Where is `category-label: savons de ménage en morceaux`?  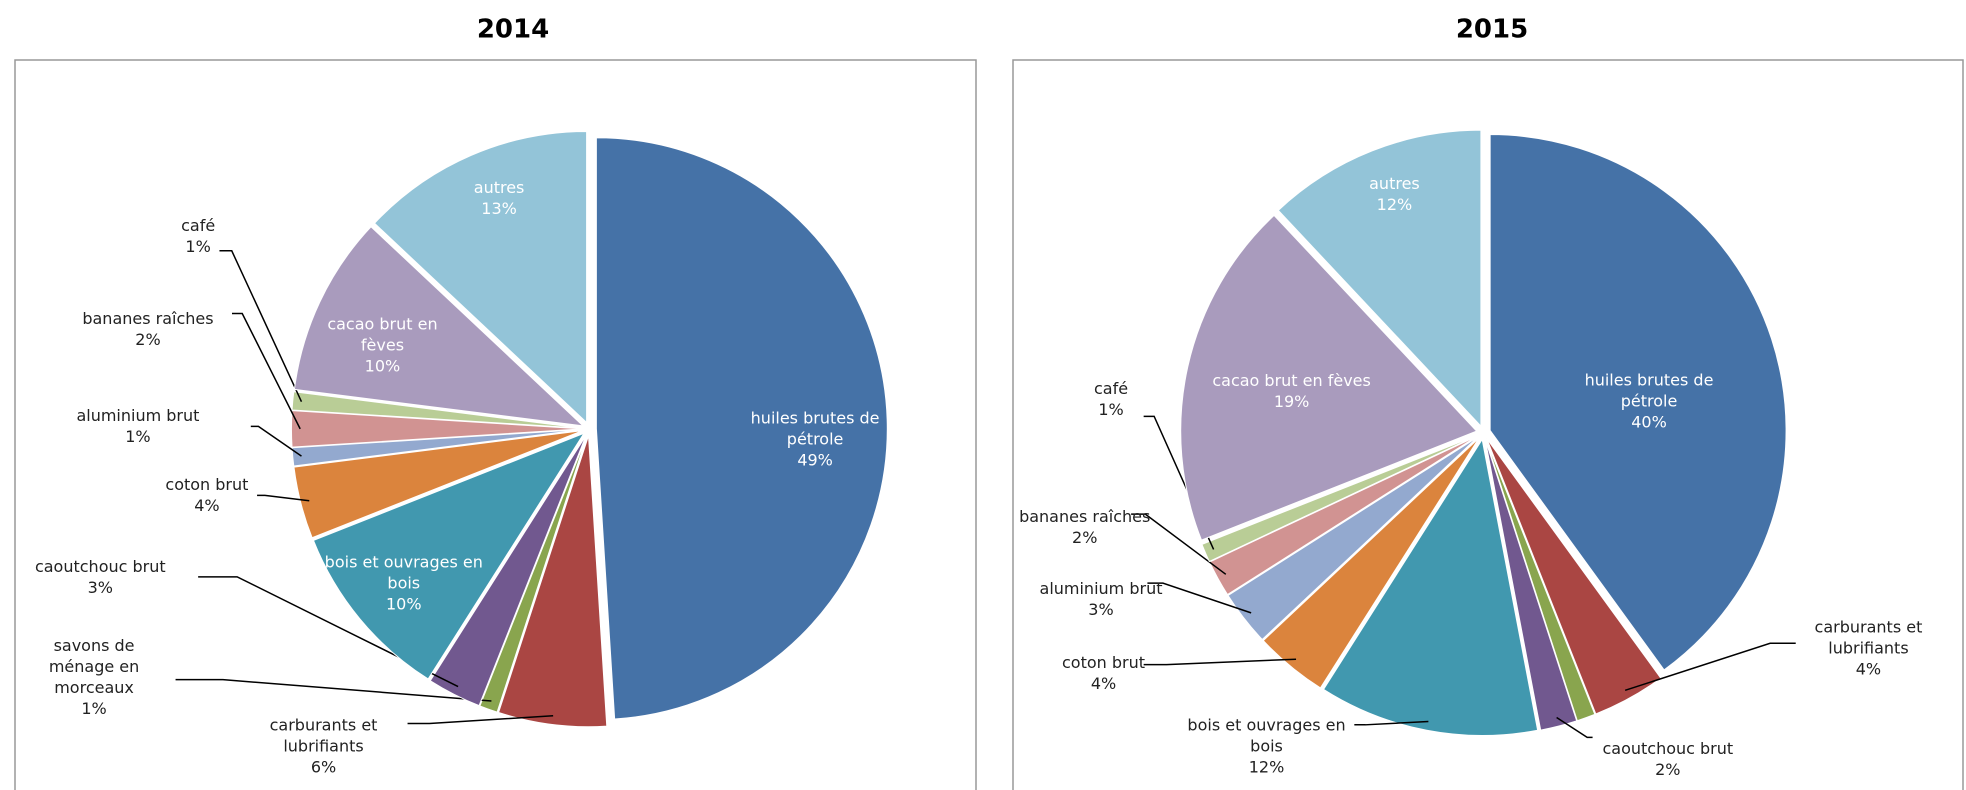 category-label: savons de ménage en morceaux is located at coordinates (94, 667).